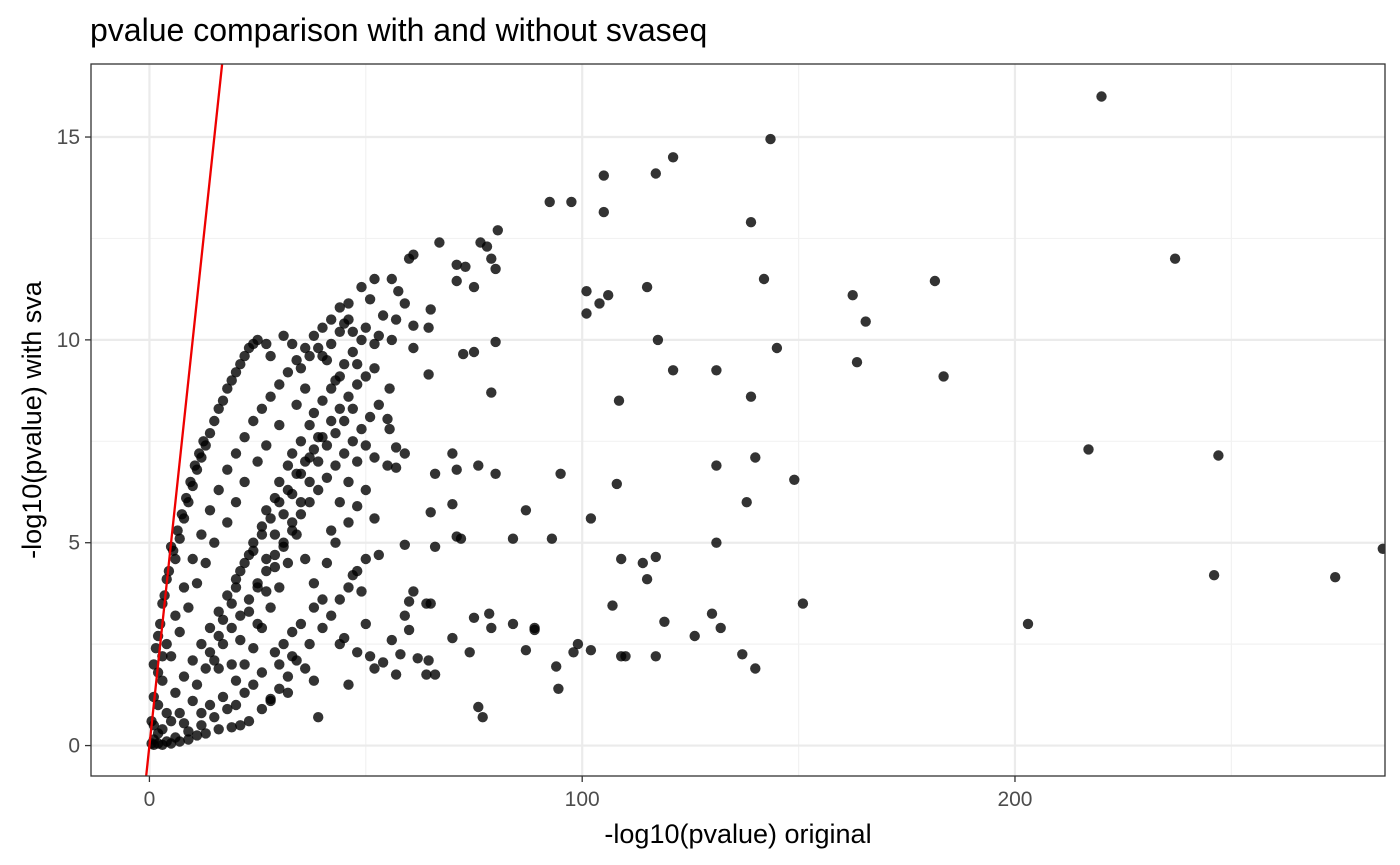 Image resolution: width=1400 pixels, height=865 pixels. What do you see at coordinates (74, 442) in the screenshot?
I see `y-axis: 0 5 10 15` at bounding box center [74, 442].